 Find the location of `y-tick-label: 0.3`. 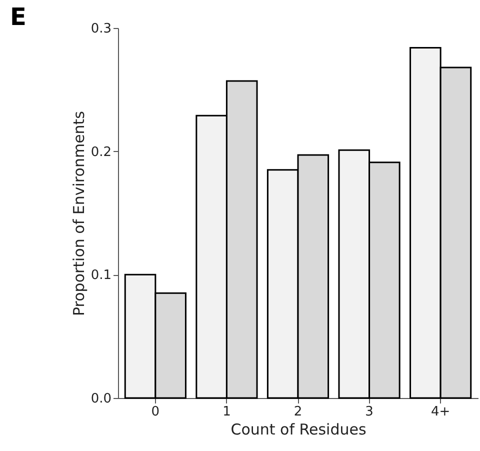

y-tick-label: 0.3 is located at coordinates (101, 29).